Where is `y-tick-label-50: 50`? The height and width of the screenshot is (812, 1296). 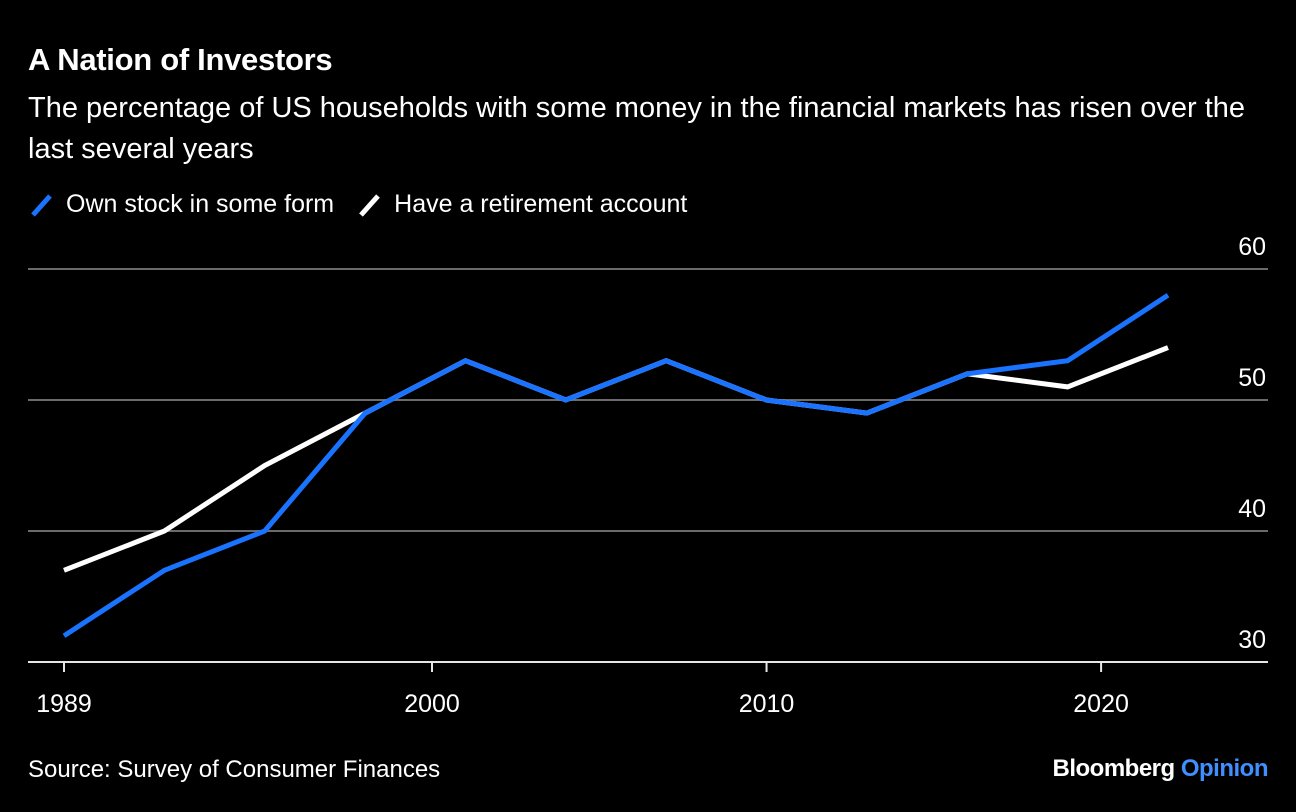 y-tick-label-50: 50 is located at coordinates (1252, 378).